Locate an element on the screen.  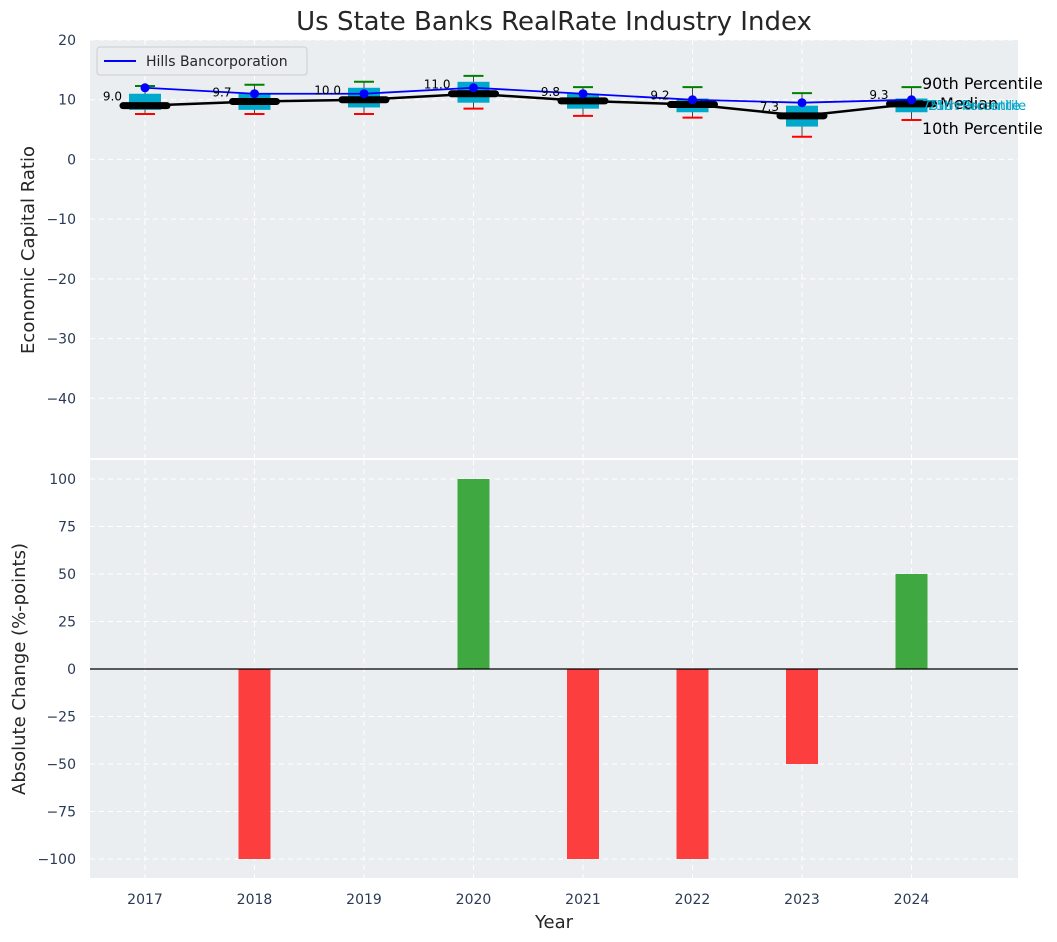
chart-title: Us State Banks RealRate Industry Index is located at coordinates (554, 22).